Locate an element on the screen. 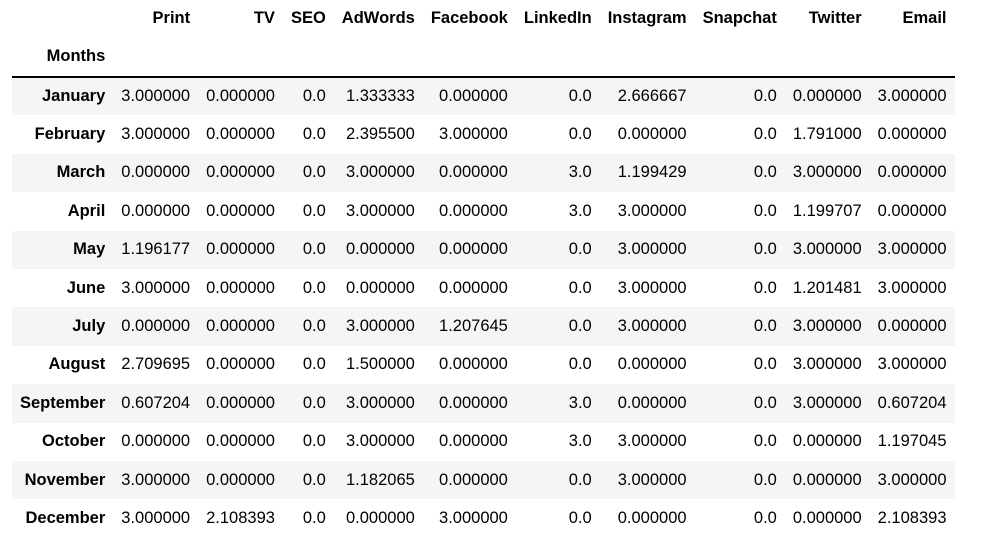 Image resolution: width=998 pixels, height=538 pixels. table-cell: 1.197045 is located at coordinates (912, 441).